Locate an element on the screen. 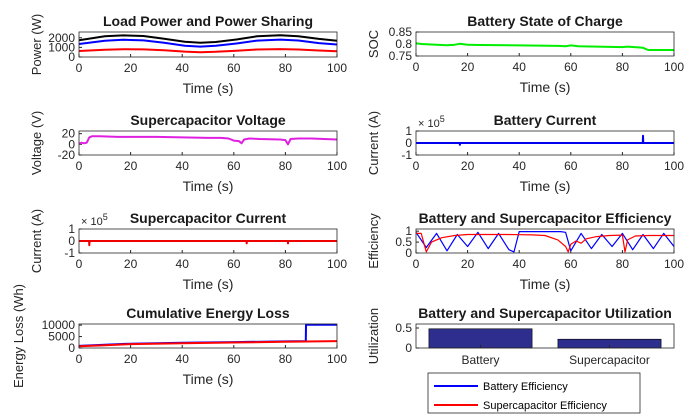 The height and width of the screenshot is (417, 698). y-tick-label: 2000 is located at coordinates (61, 38).